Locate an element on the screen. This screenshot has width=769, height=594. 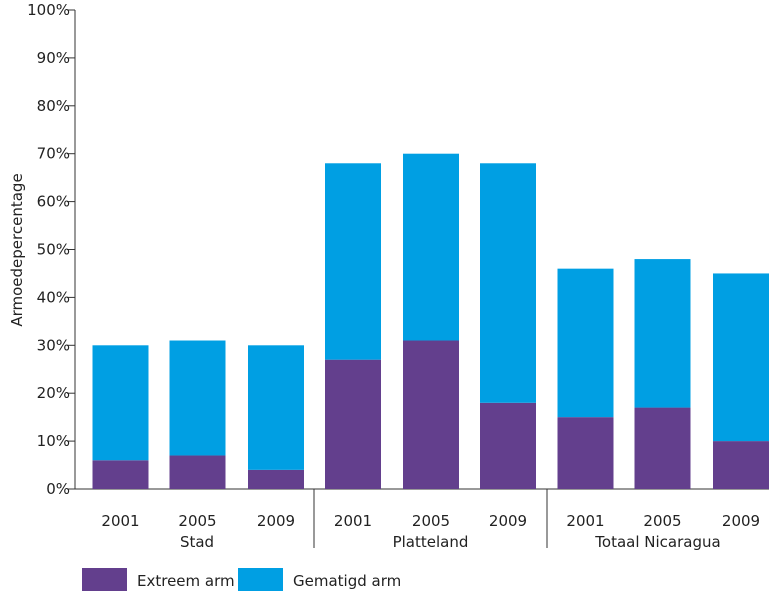
x-group-label: Platteland is located at coordinates (431, 542).